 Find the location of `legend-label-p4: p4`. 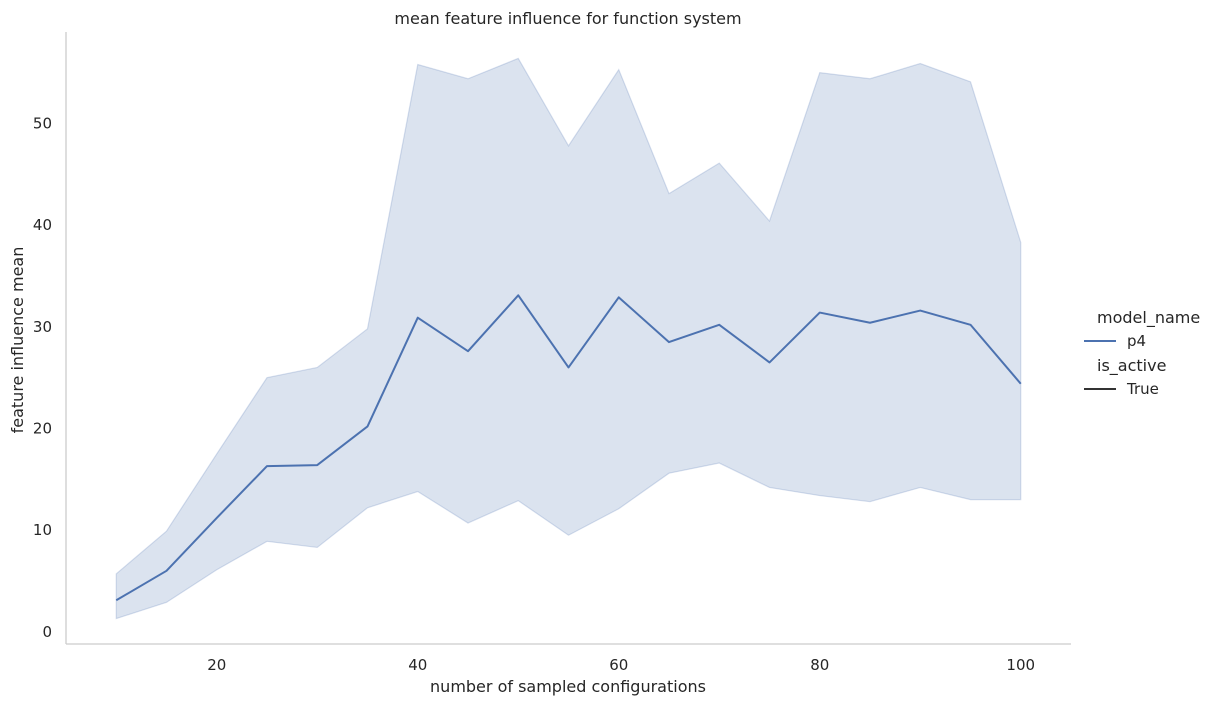

legend-label-p4: p4 is located at coordinates (1136, 341).